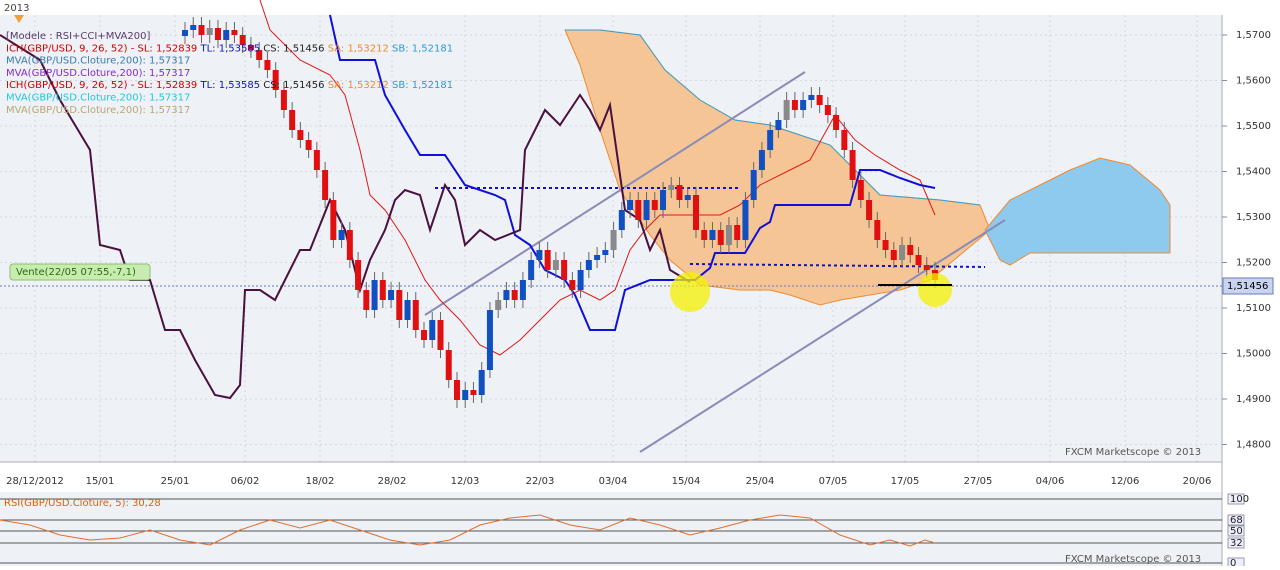 This screenshot has height=570, width=1280. What do you see at coordinates (320, 481) in the screenshot?
I see `date-label: 18/02` at bounding box center [320, 481].